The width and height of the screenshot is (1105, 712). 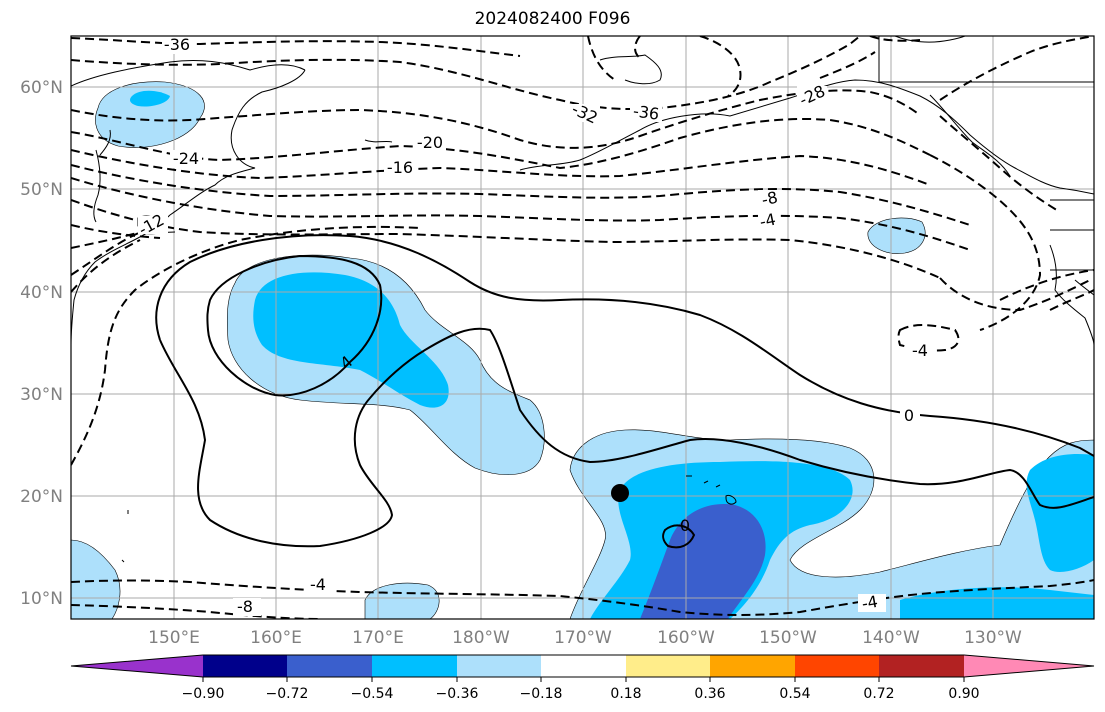 What do you see at coordinates (457, 694) in the screenshot?
I see `colorbar-tick-label: −0.36` at bounding box center [457, 694].